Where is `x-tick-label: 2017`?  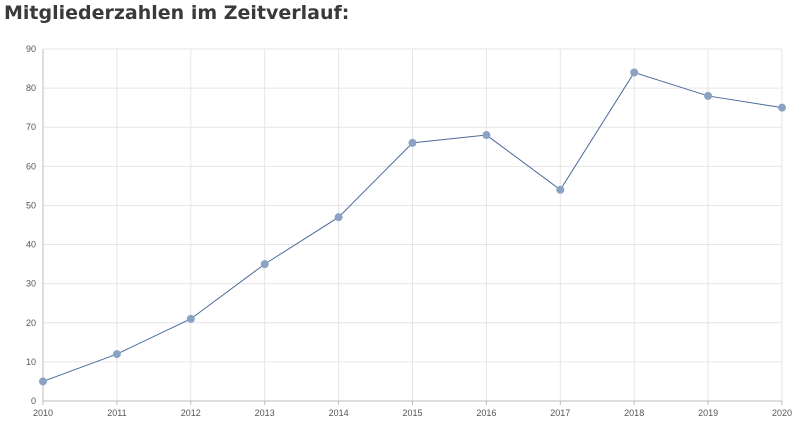
x-tick-label: 2017 is located at coordinates (560, 413).